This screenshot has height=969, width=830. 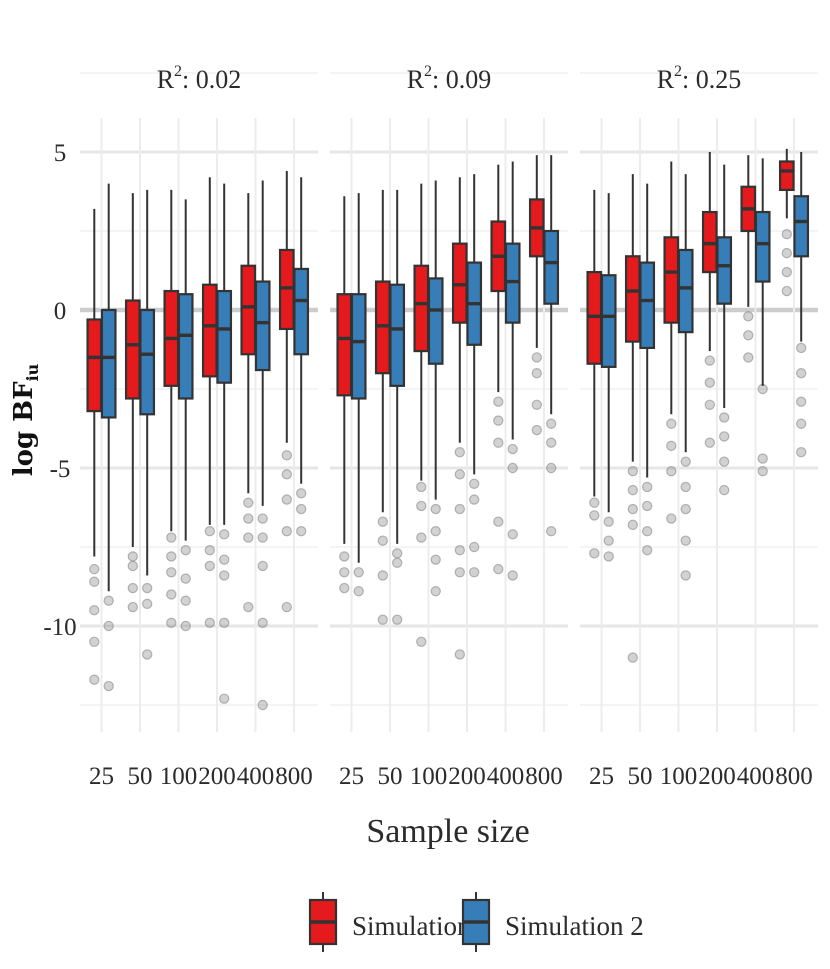 What do you see at coordinates (447, 831) in the screenshot?
I see `x-axis-title: Sample size` at bounding box center [447, 831].